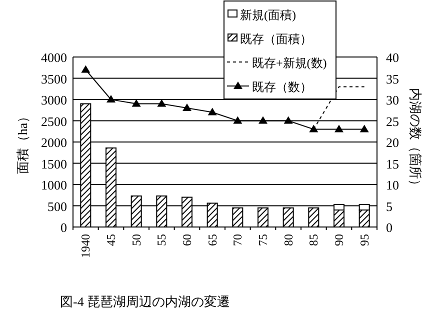  What do you see at coordinates (187, 240) in the screenshot?
I see `x-tick-label: 60` at bounding box center [187, 240].